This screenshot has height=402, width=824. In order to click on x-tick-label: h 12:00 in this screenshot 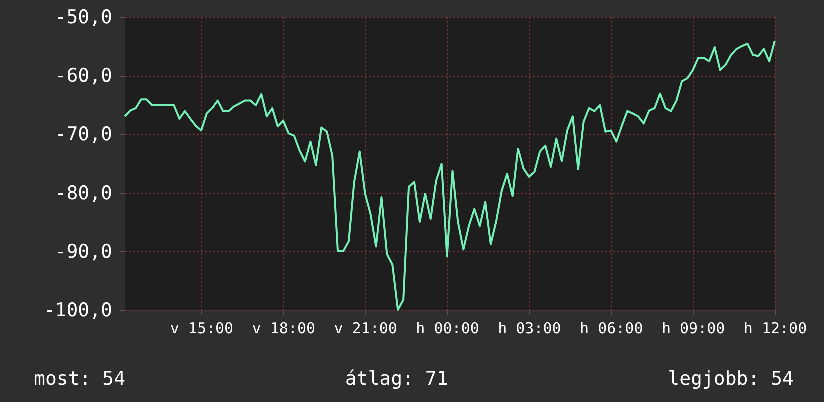, I will do `click(776, 329)`.